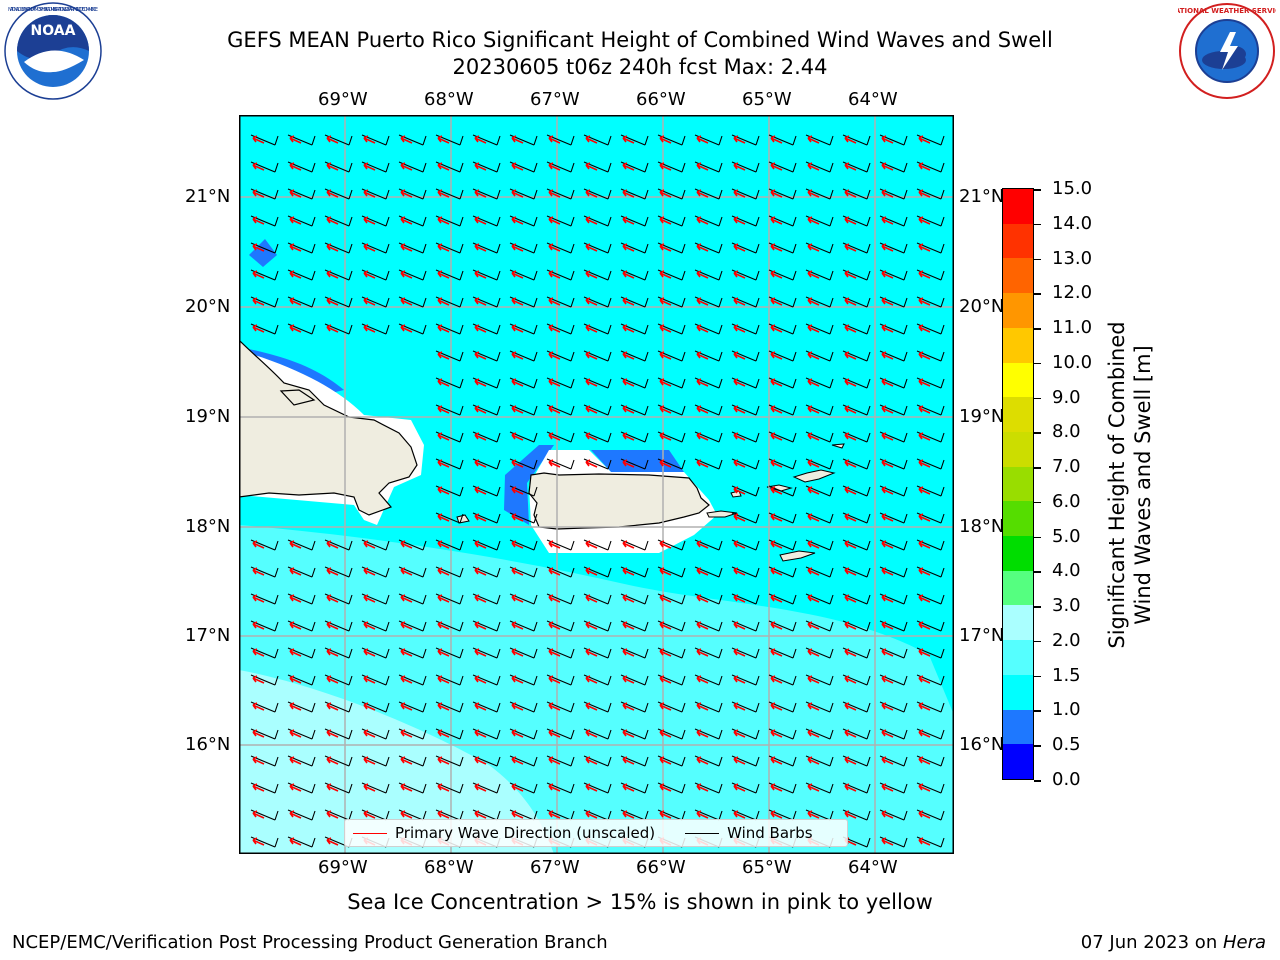 The height and width of the screenshot is (960, 1280). Describe the element at coordinates (982, 306) in the screenshot. I see `lat-label-right: 20°N` at that location.